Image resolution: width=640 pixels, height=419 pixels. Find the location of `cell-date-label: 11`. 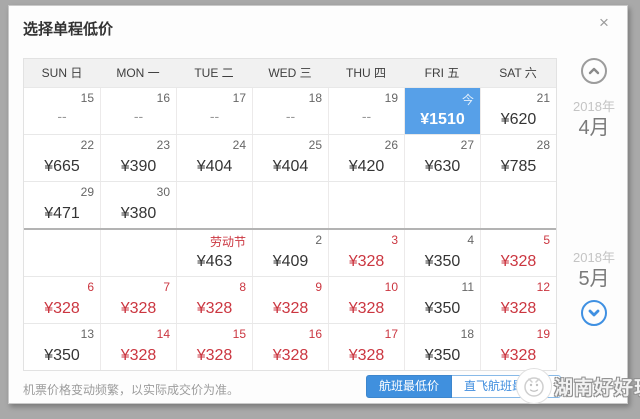

cell-date-label: 11 is located at coordinates (467, 287).